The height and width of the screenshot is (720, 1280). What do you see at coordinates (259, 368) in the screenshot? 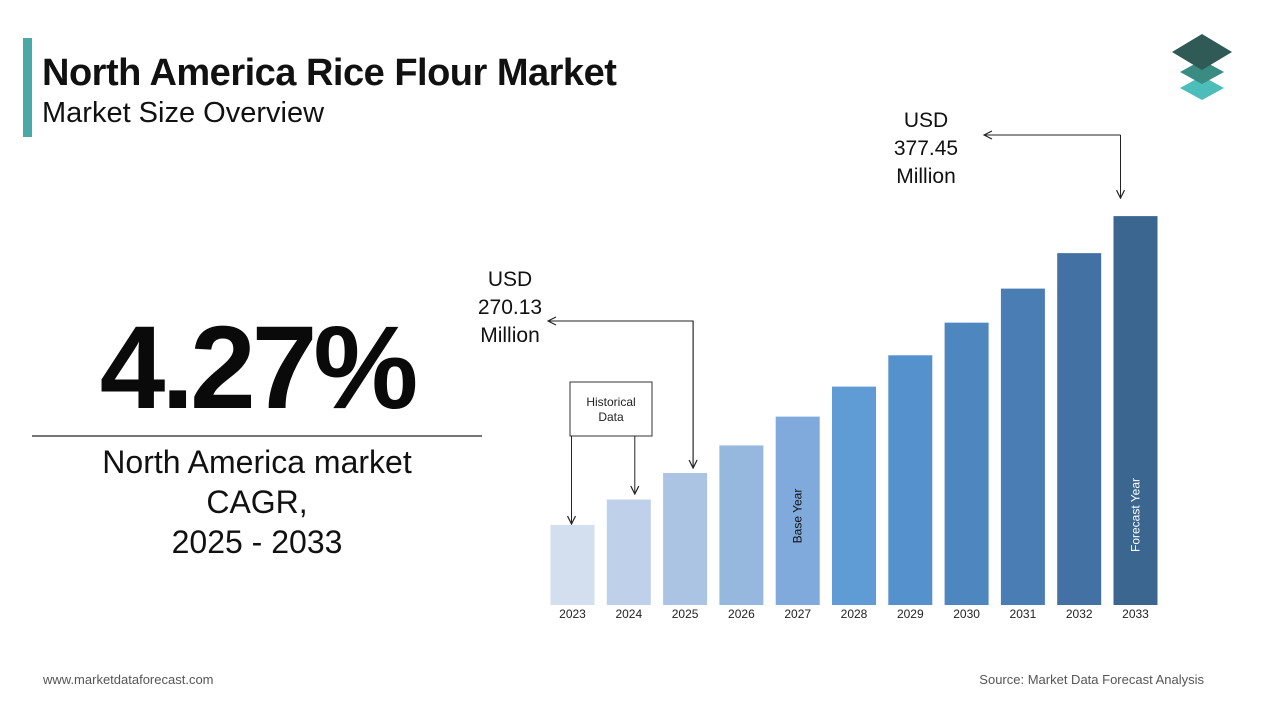
I see `cagr-value: 4.27%` at bounding box center [259, 368].